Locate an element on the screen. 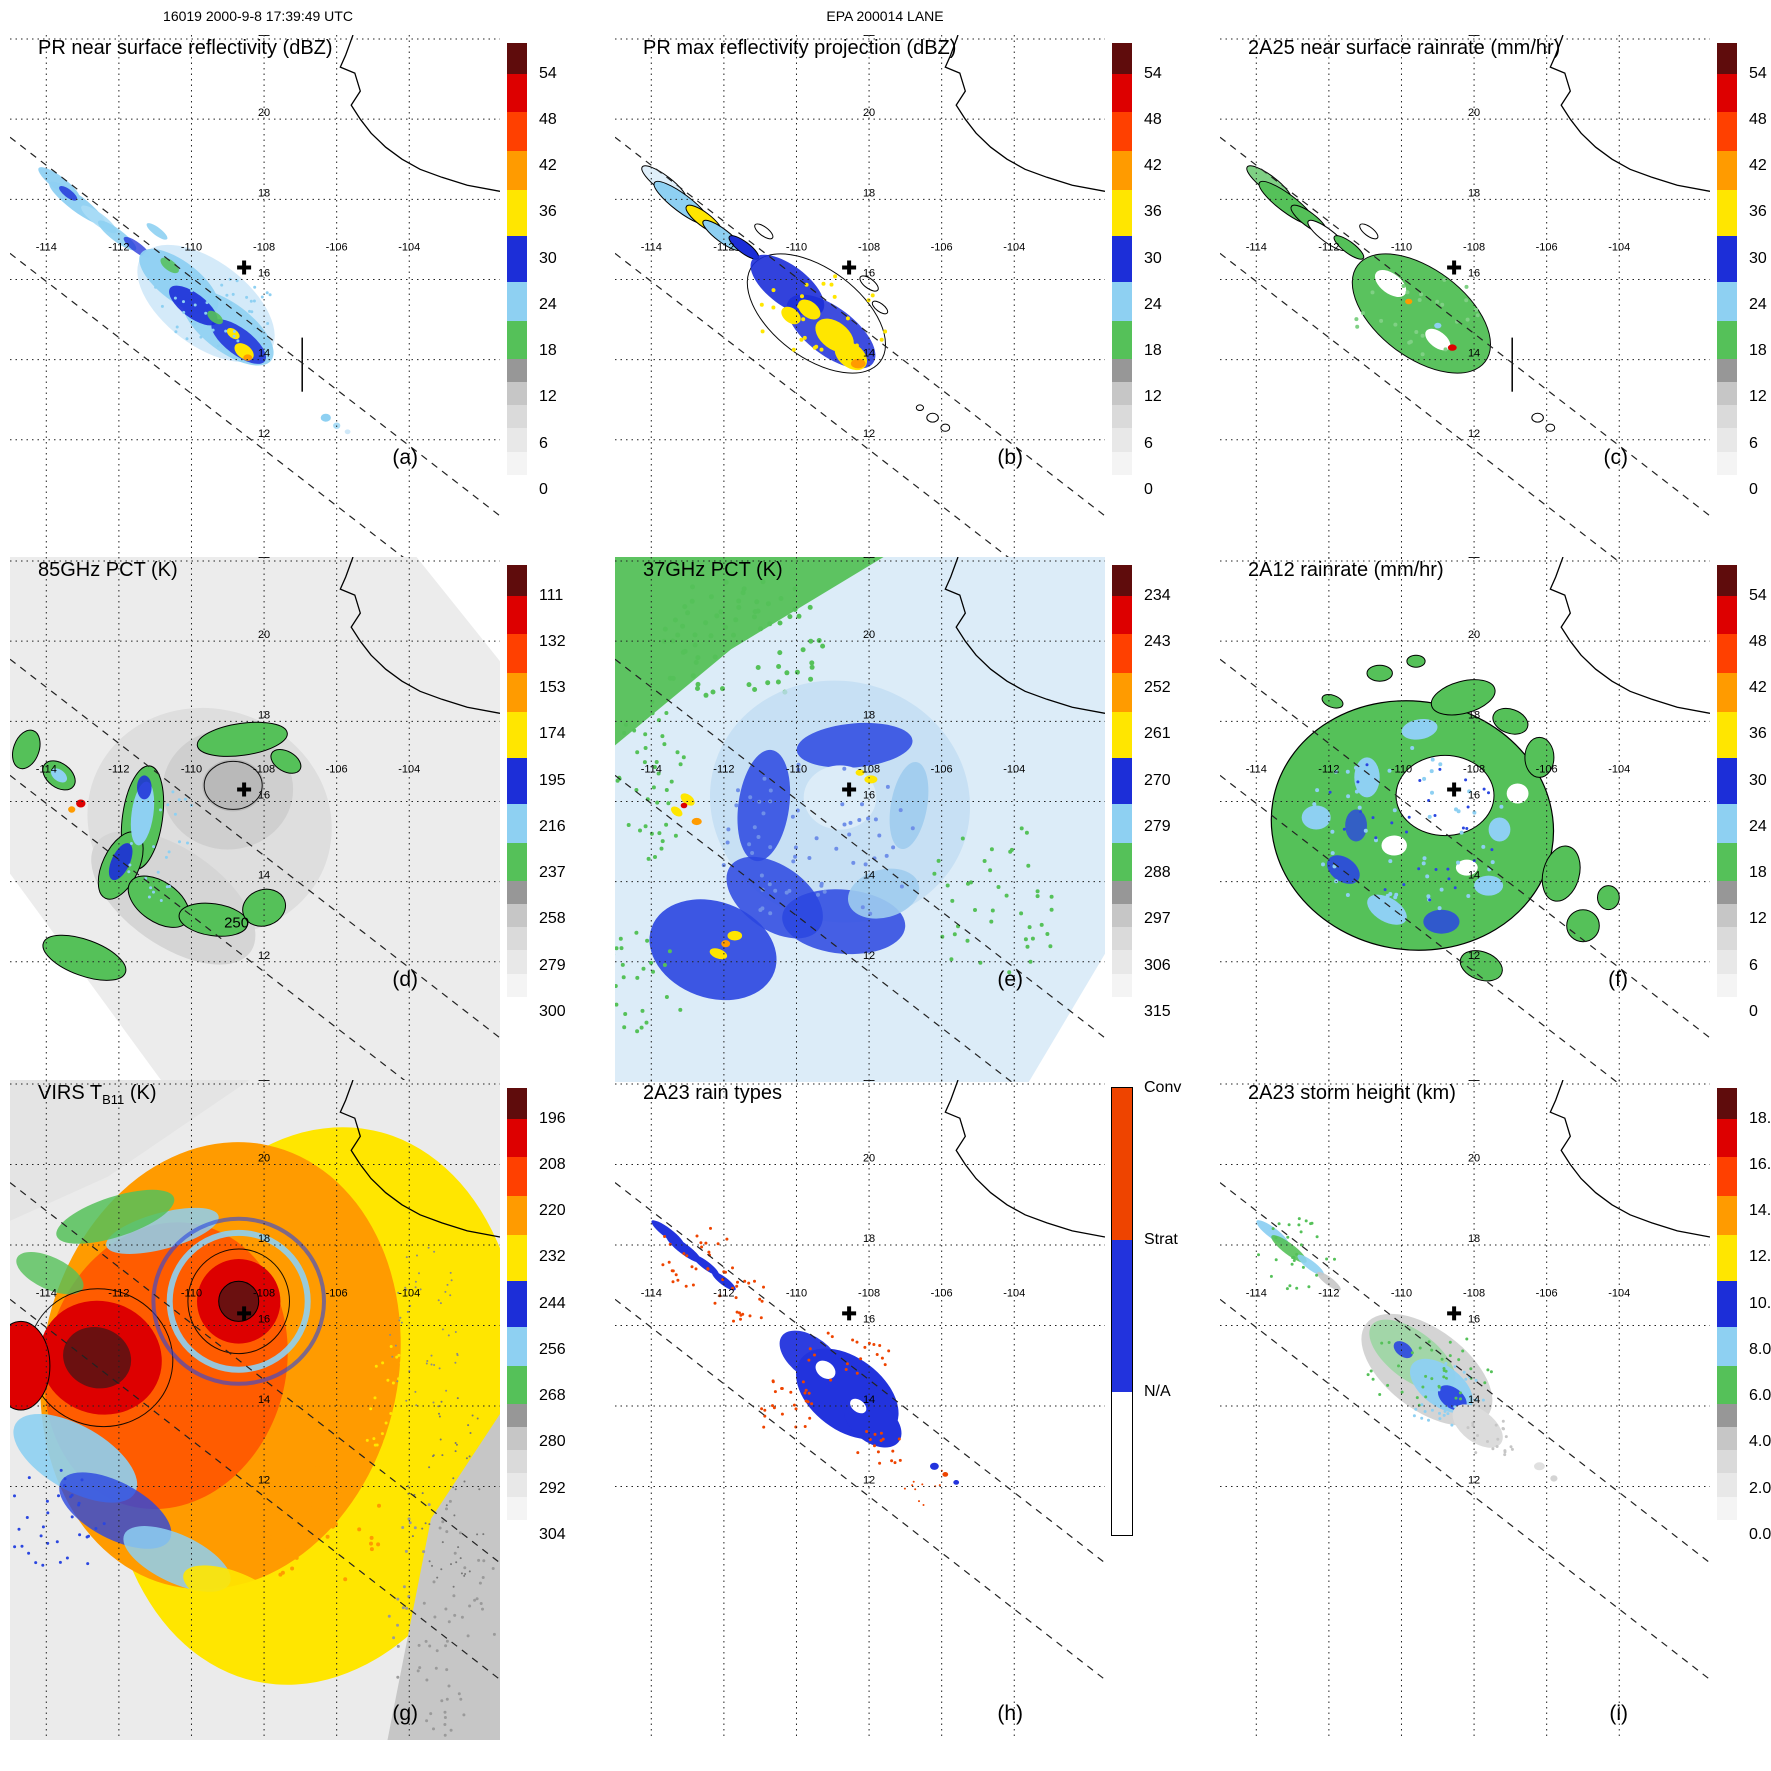 Image resolution: width=1771 pixels, height=1771 pixels. panel-title-text: 37GHz PCT (K) is located at coordinates (713, 570).